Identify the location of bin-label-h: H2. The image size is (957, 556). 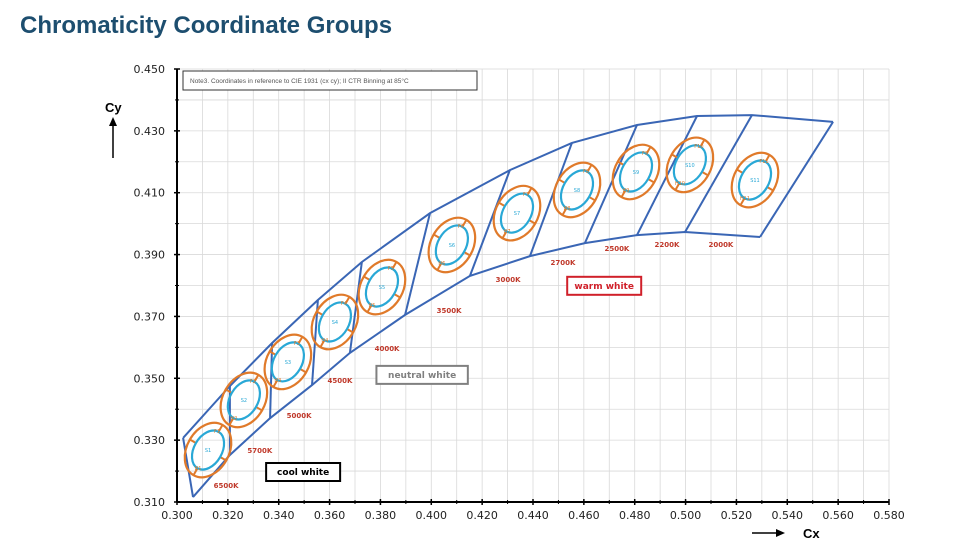
(233, 419).